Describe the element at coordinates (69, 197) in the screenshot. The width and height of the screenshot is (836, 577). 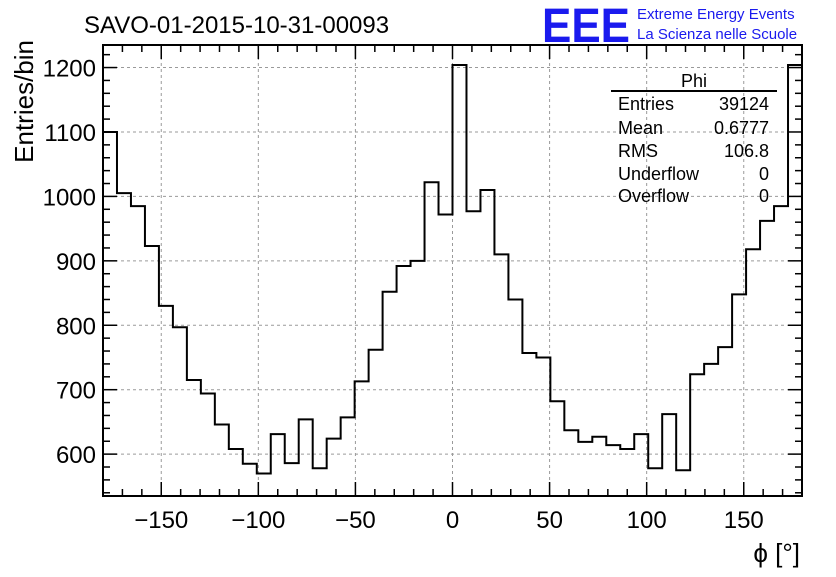
I see `y-tick-label: 1000` at that location.